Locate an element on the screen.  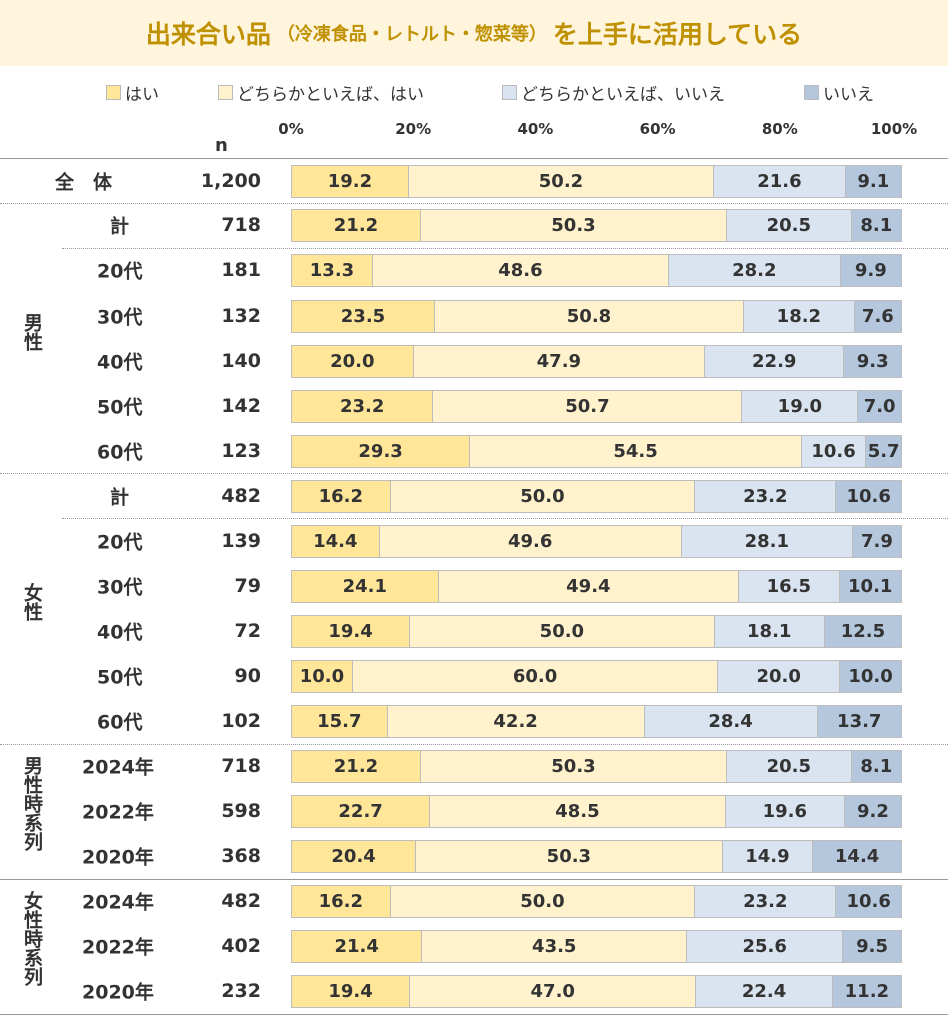
row-n: 102 is located at coordinates (241, 721).